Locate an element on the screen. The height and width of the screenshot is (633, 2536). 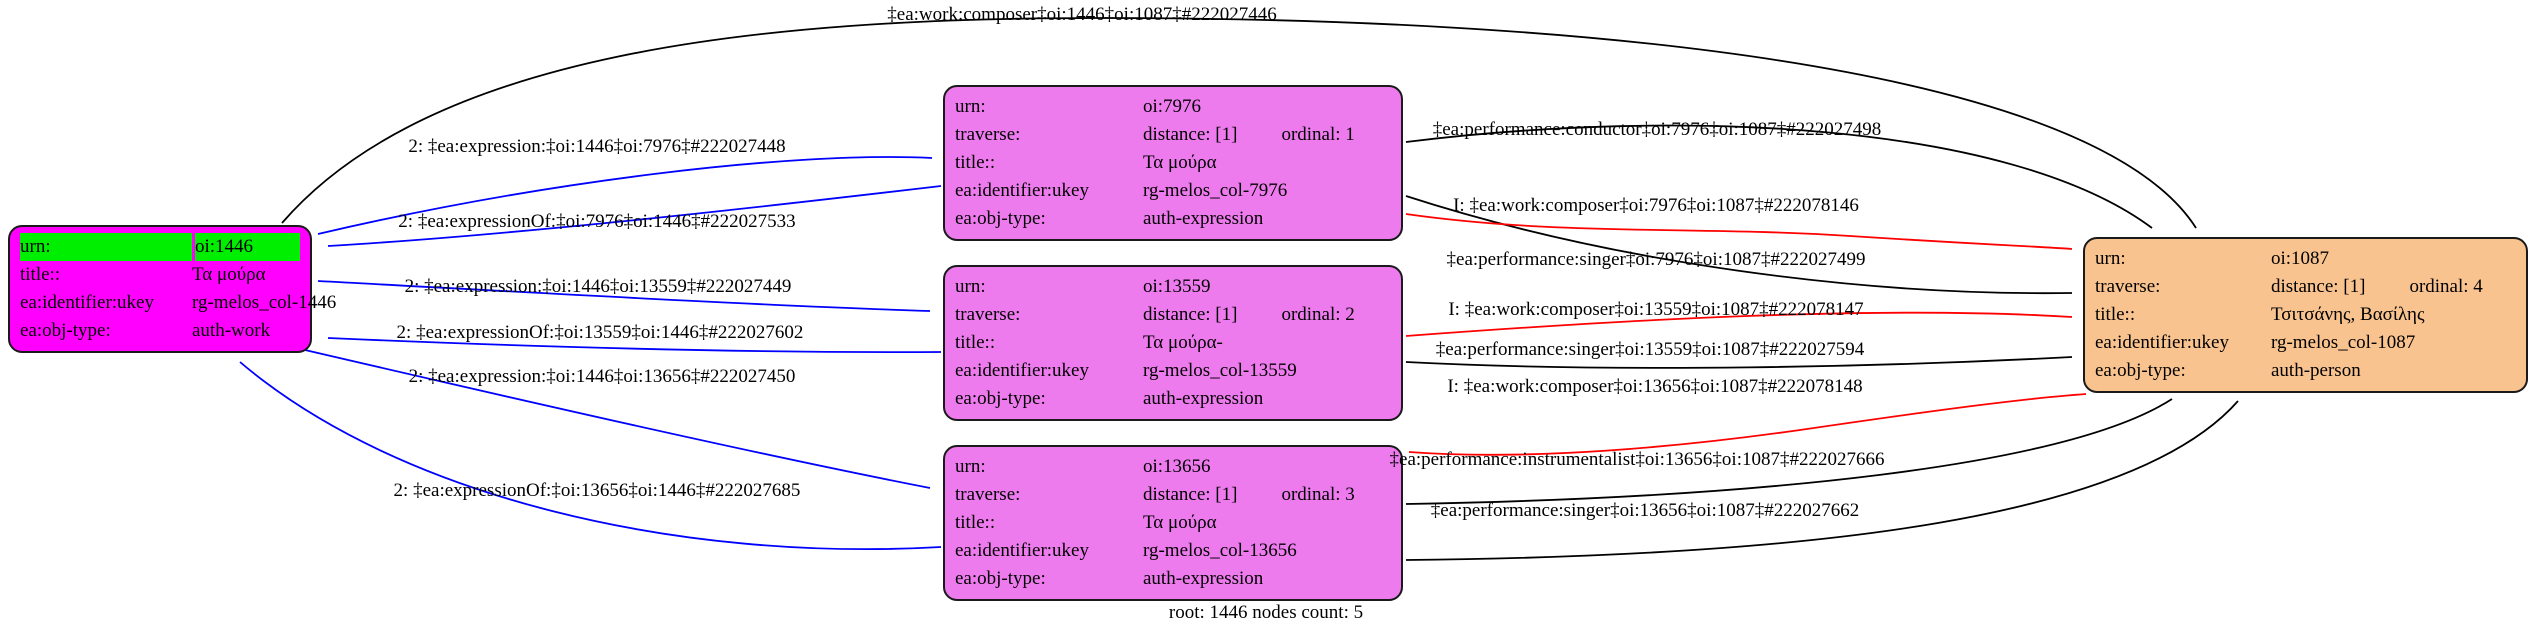
traverse-ordinal: ordinal: 1 is located at coordinates (1318, 134).